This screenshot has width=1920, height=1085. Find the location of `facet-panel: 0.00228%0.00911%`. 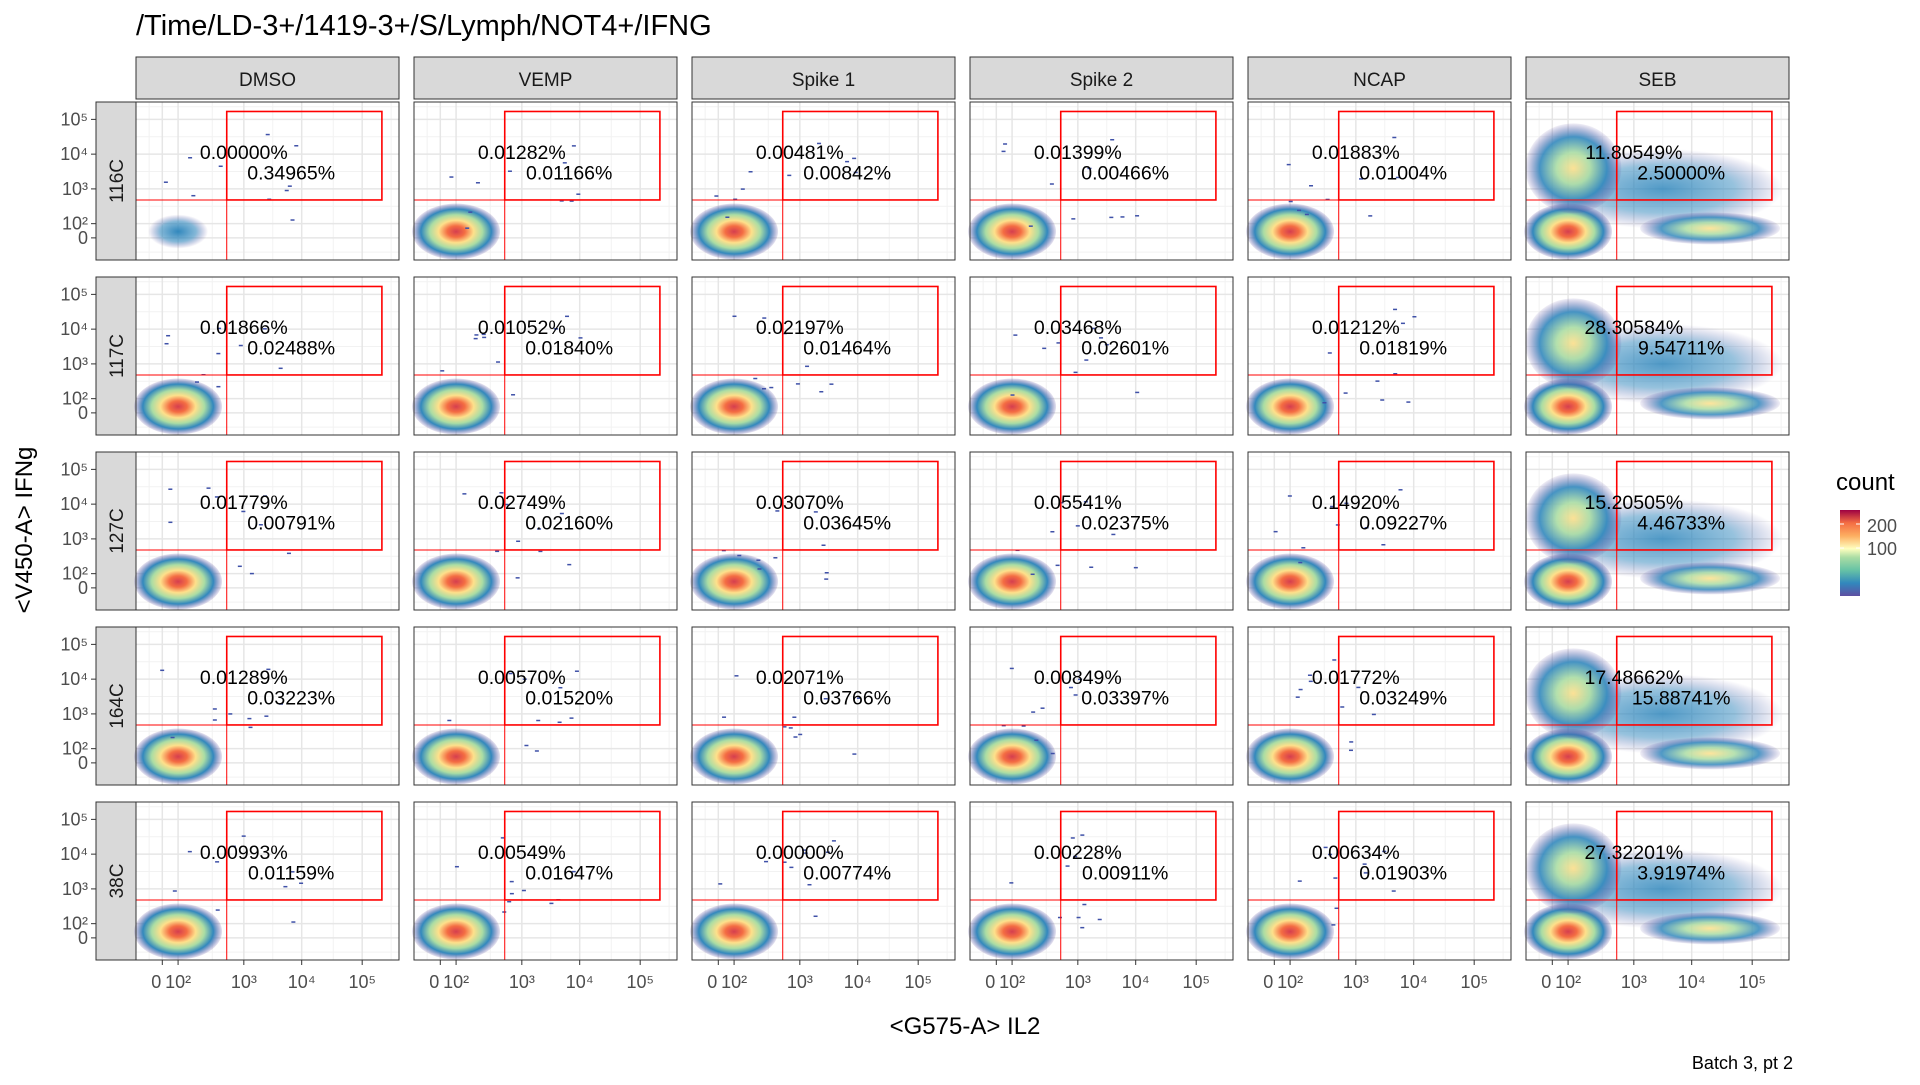

facet-panel: 0.00228%0.00911% is located at coordinates (1101, 881).